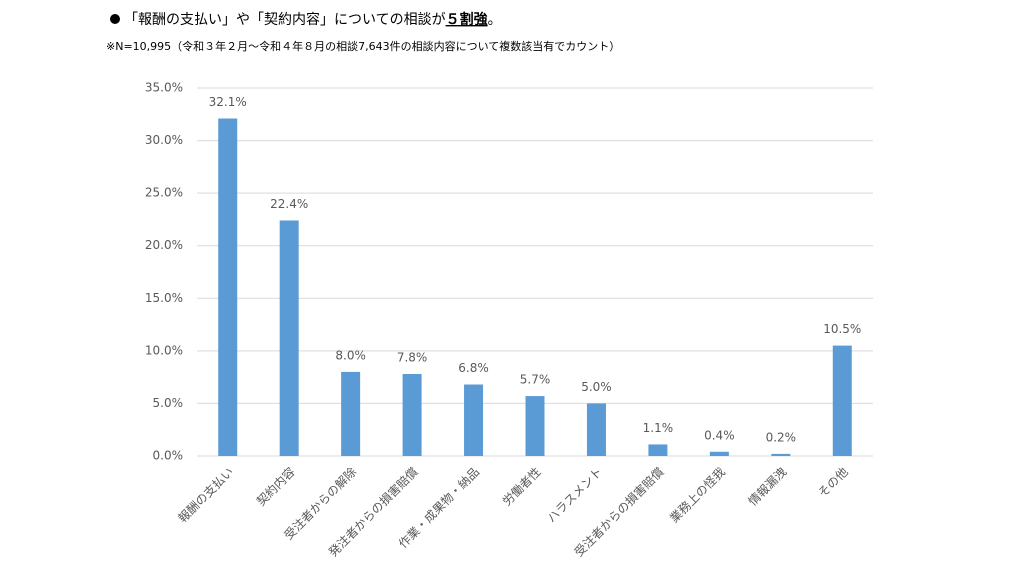  What do you see at coordinates (164, 350) in the screenshot?
I see `y-tick-label: 10.0%` at bounding box center [164, 350].